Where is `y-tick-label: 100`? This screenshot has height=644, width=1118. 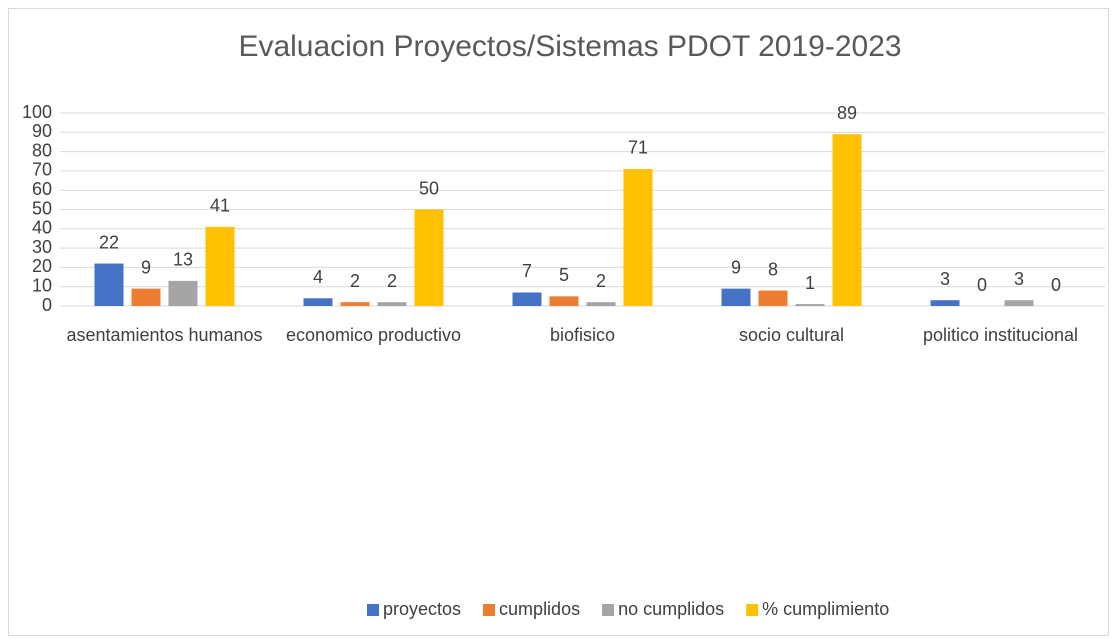
y-tick-label: 100 is located at coordinates (37, 112).